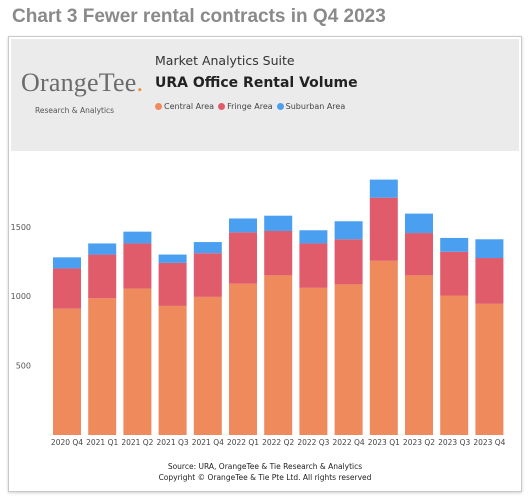 The width and height of the screenshot is (529, 498). I want to click on y-tick-label: 1500, so click(21, 227).